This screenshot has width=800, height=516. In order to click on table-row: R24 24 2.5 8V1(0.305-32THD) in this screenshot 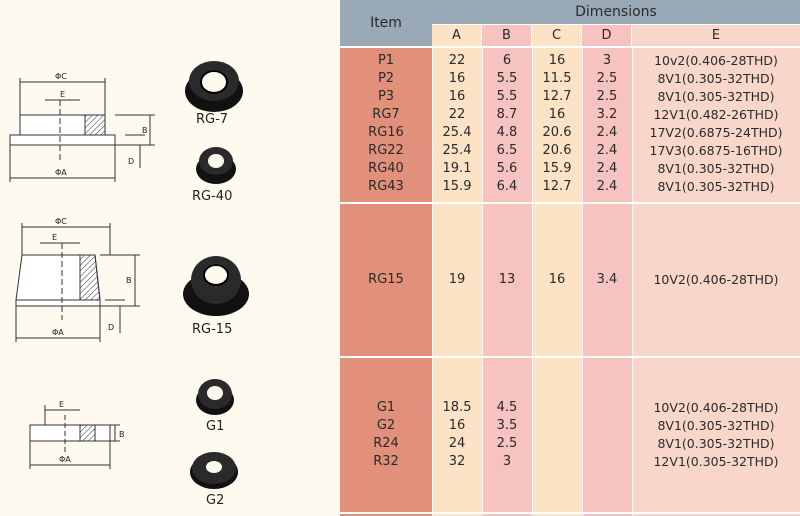, I will do `click(574, 443)`.